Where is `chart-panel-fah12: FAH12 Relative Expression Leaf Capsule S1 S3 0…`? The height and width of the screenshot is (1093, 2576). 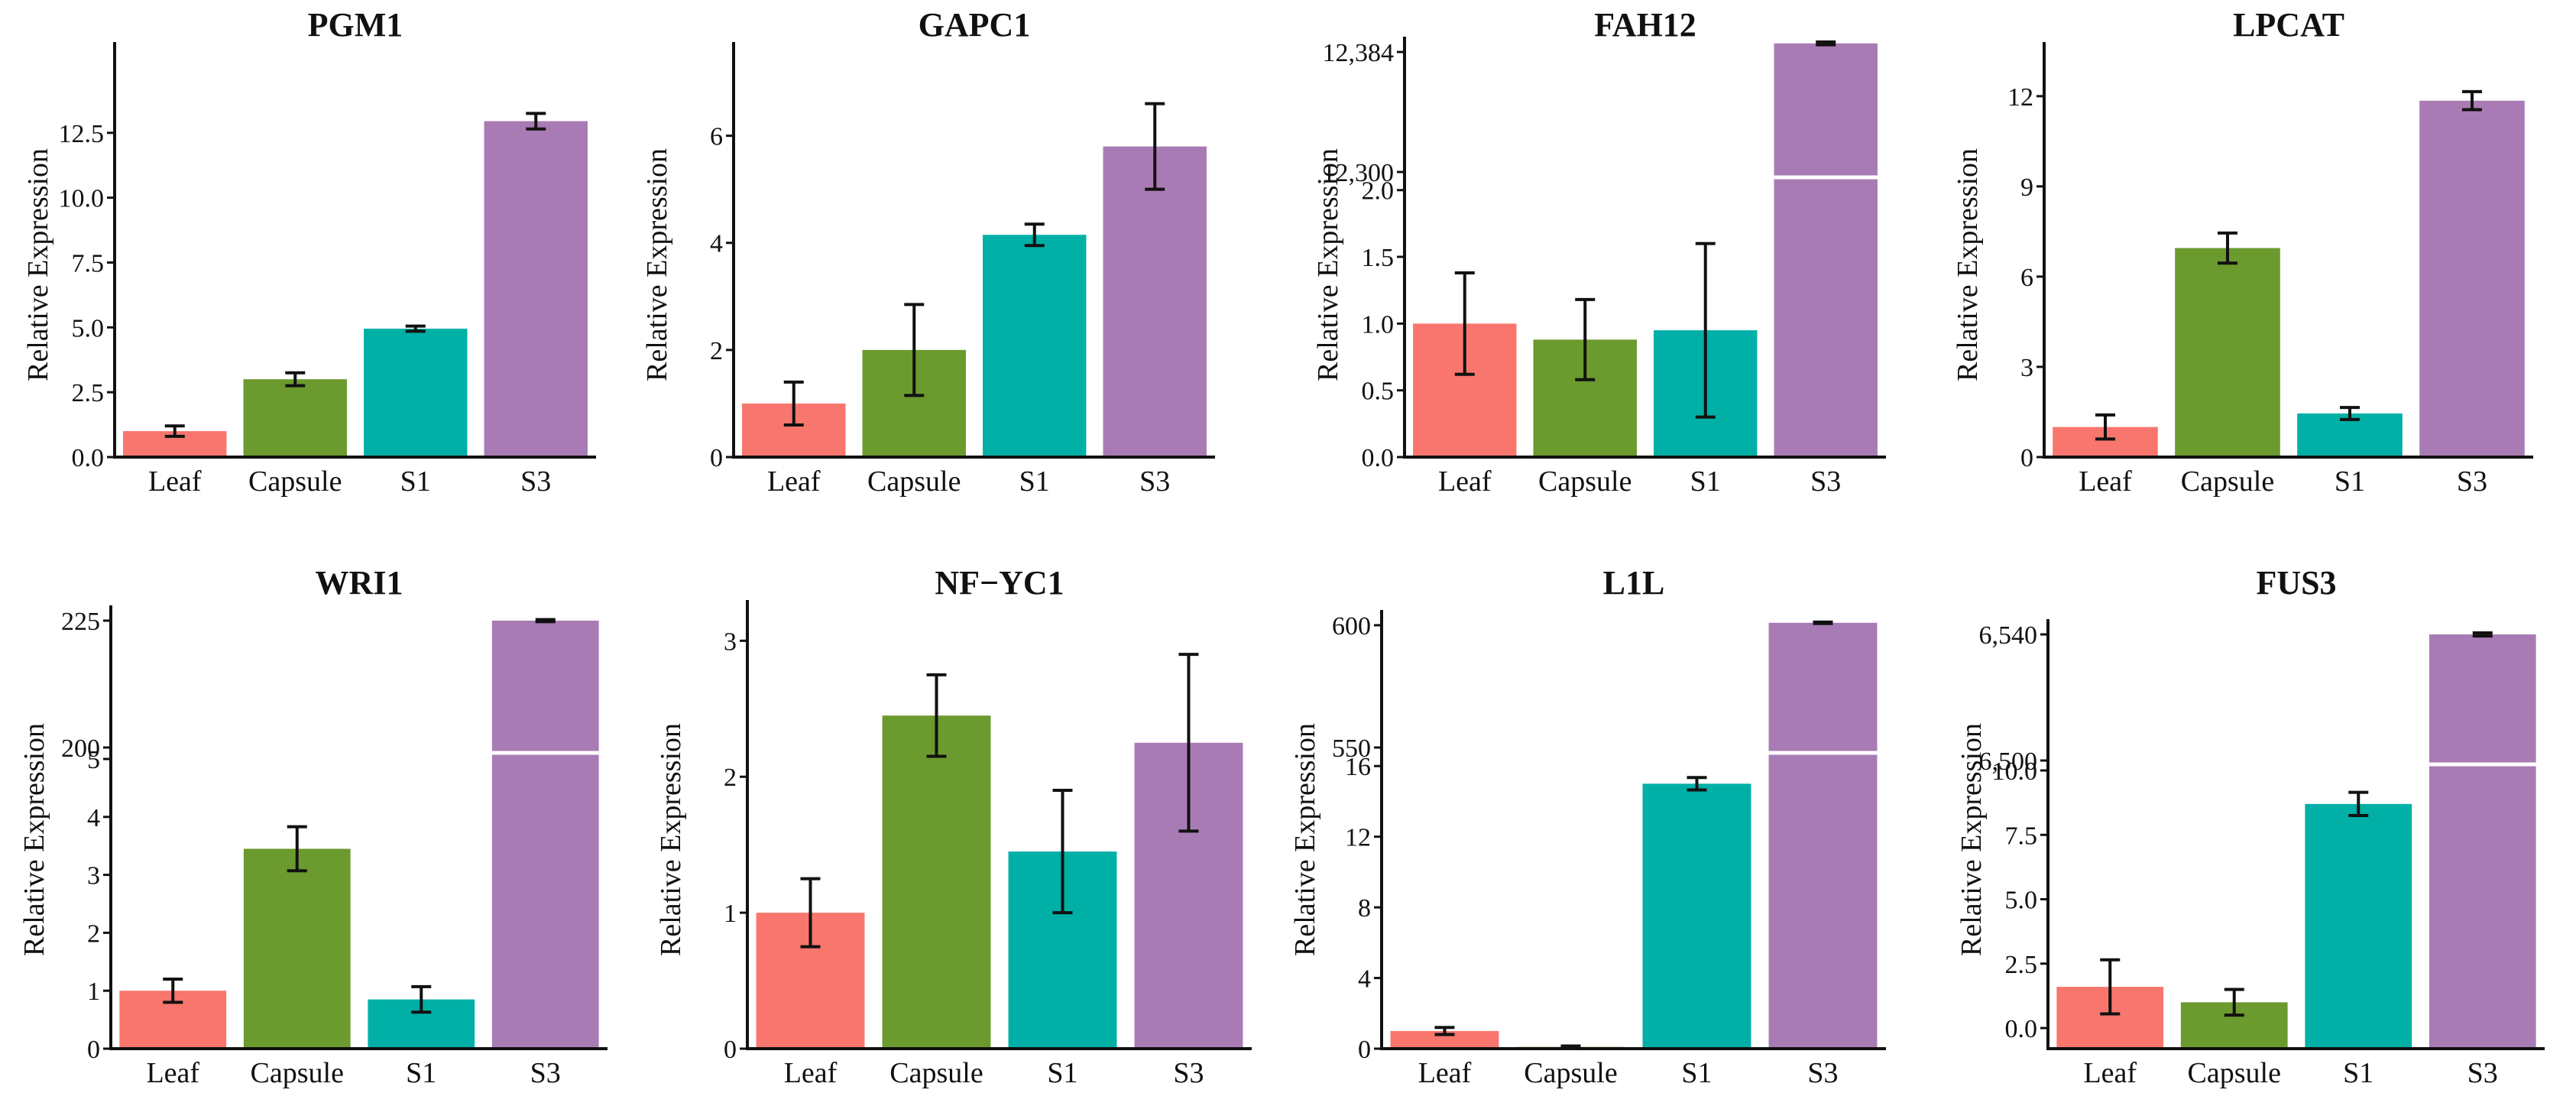 chart-panel-fah12: FAH12 Relative Expression Leaf Capsule S1 S3 0… is located at coordinates (1599, 252).